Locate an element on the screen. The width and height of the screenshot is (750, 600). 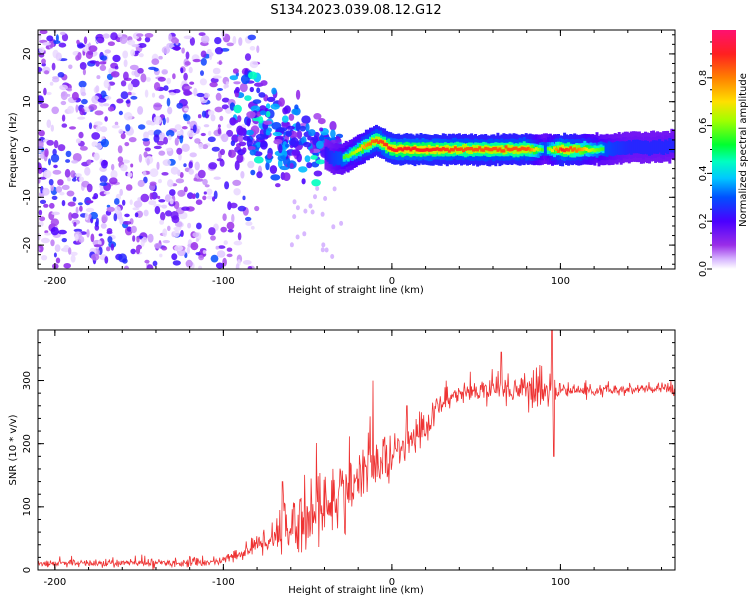
colorbar-label: Normalized spectral amplitude is located at coordinates (743, 150).